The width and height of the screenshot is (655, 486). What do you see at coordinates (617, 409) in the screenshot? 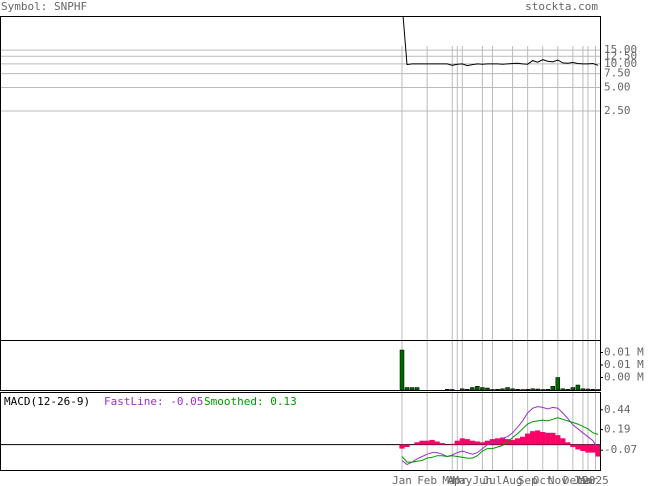
I see `y-tick-label: 0.44` at bounding box center [617, 409].